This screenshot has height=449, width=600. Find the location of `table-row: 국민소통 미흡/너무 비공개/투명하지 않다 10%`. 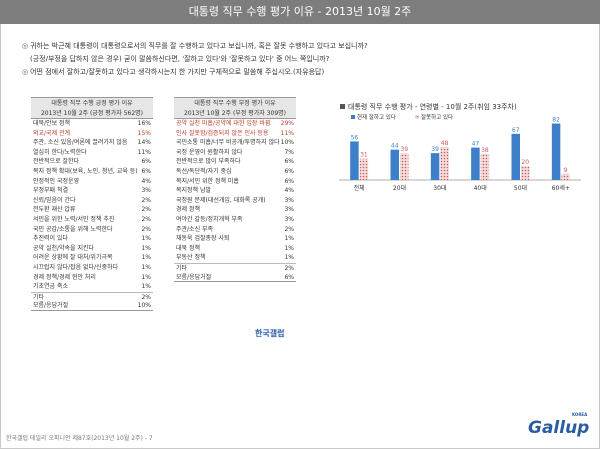

table-row: 국민소통 미흡/너무 비공개/투명하지 않다 10% is located at coordinates (235, 143).